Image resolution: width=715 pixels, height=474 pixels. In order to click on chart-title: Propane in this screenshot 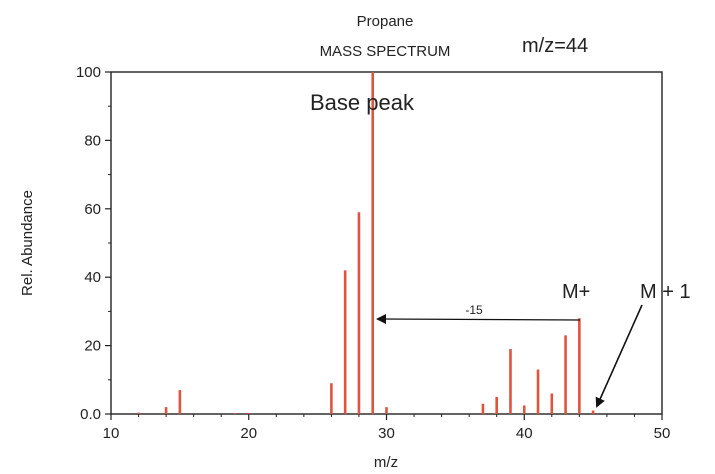, I will do `click(385, 21)`.